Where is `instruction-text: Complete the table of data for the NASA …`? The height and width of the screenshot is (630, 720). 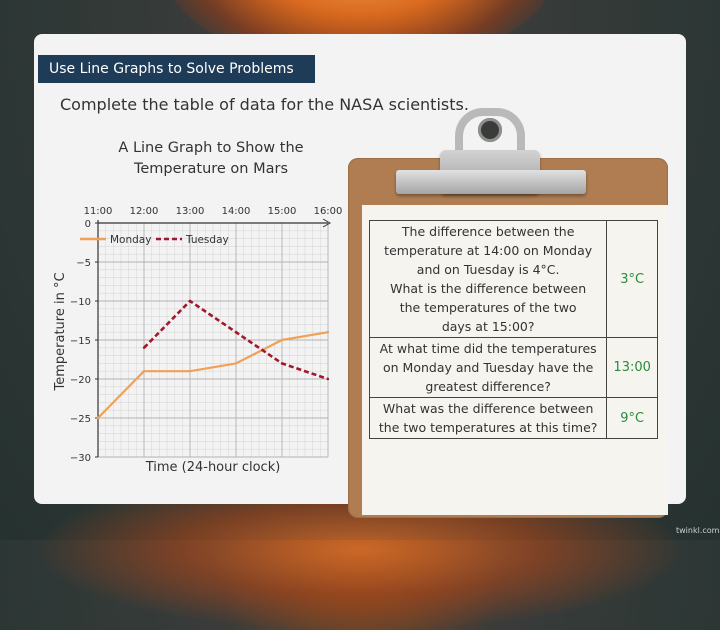
instruction-text: Complete the table of data for the NASA … is located at coordinates (264, 104).